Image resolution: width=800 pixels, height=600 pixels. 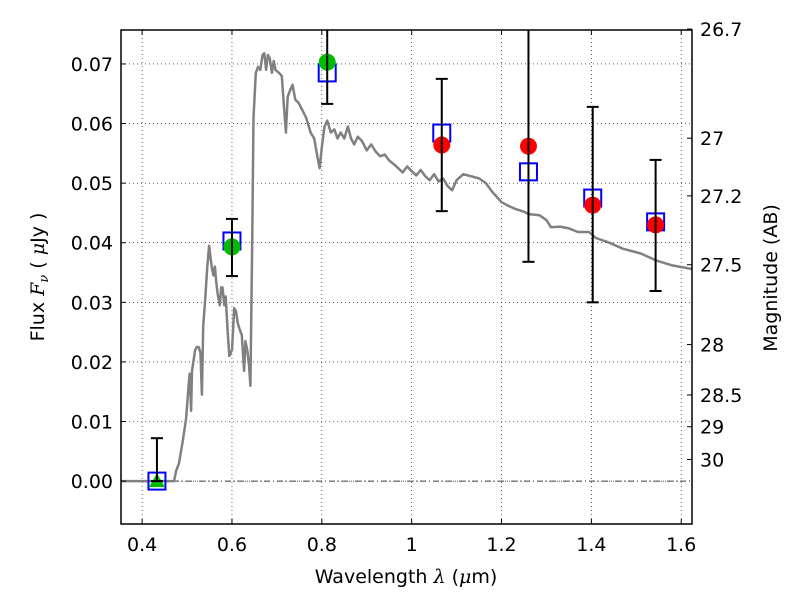 What do you see at coordinates (591, 545) in the screenshot?
I see `x-tick-label: 1.4` at bounding box center [591, 545].